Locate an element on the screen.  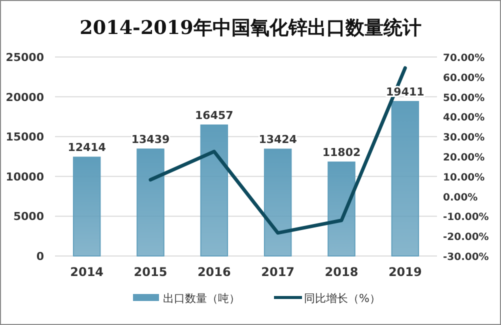
x-tick-label: 2014 is located at coordinates (87, 272).